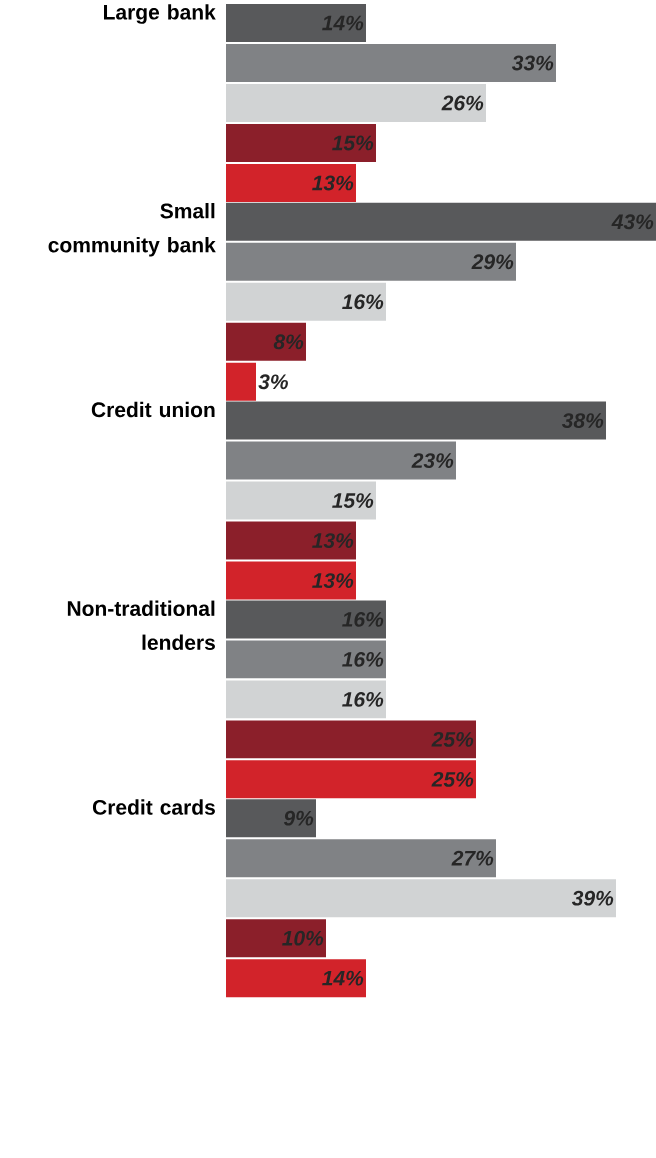 The height and width of the screenshot is (1158, 656). What do you see at coordinates (492, 262) in the screenshot?
I see `data-label: 29%` at bounding box center [492, 262].